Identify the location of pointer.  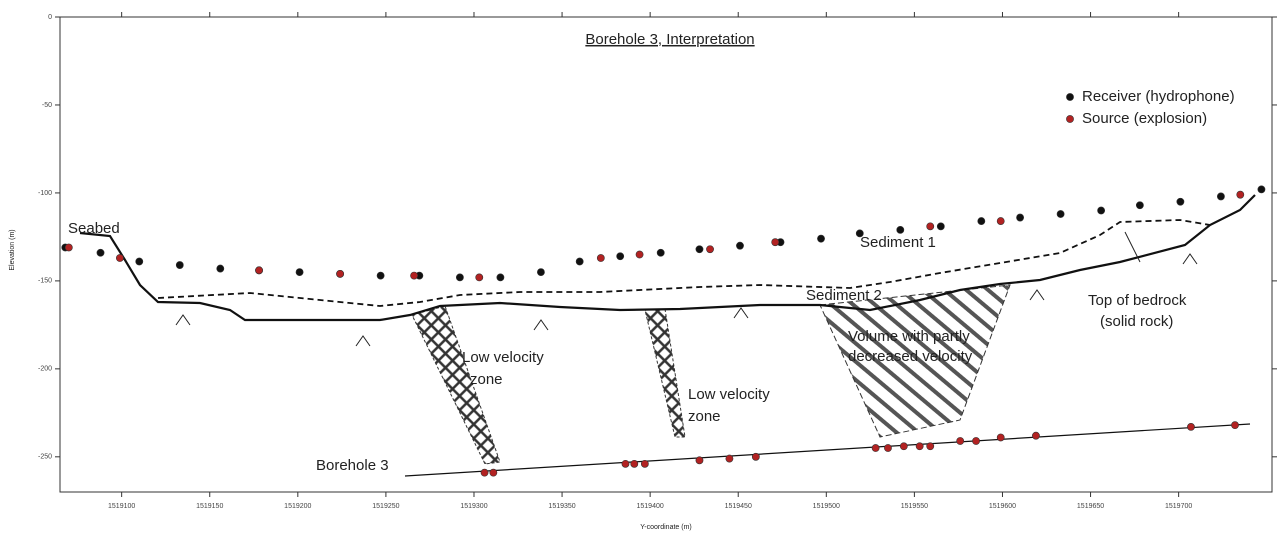
(1132, 247).